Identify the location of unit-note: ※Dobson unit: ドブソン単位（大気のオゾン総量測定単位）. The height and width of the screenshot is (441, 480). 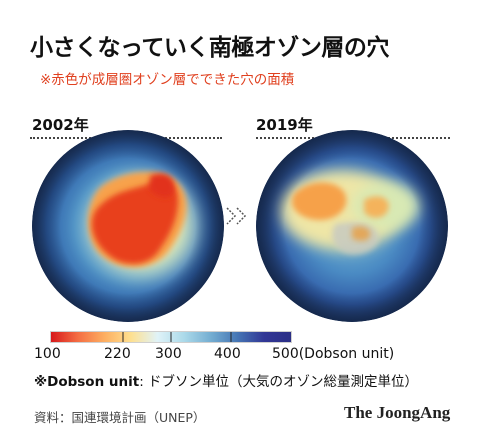
(226, 380).